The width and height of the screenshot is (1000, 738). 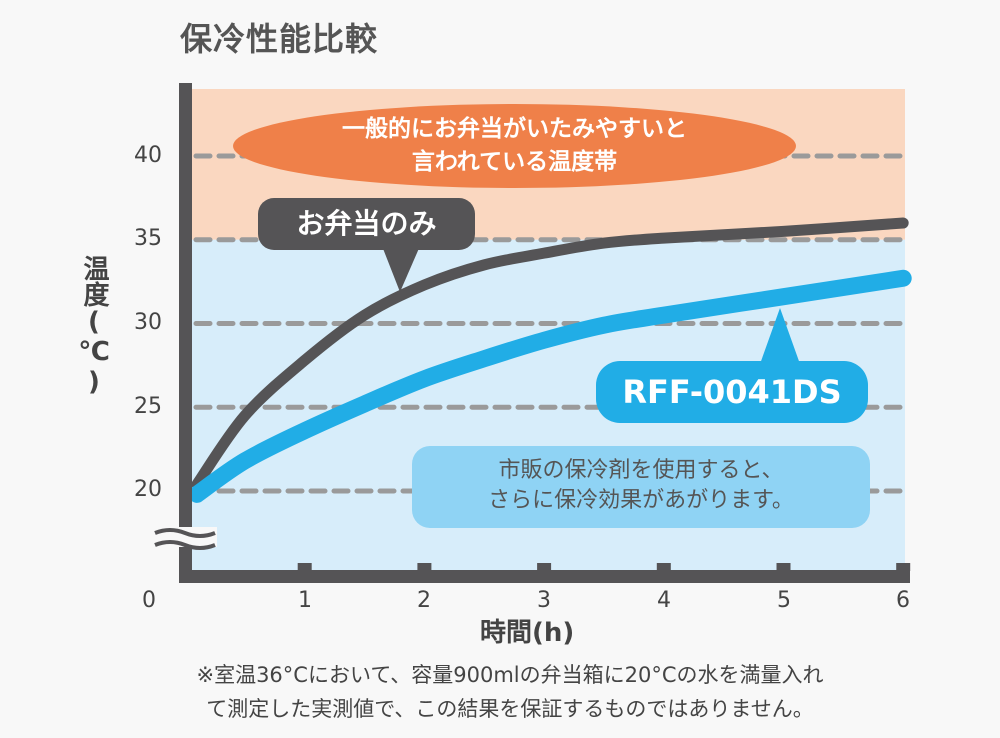 What do you see at coordinates (94, 326) in the screenshot?
I see `y-axis-label: 温度(℃)` at bounding box center [94, 326].